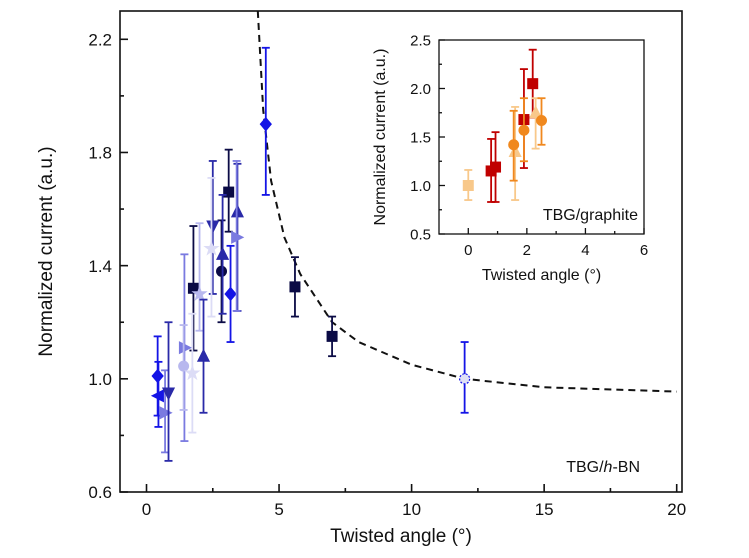 The image size is (749, 558). What do you see at coordinates (420, 234) in the screenshot?
I see `y-tick-label: 0.5` at bounding box center [420, 234].